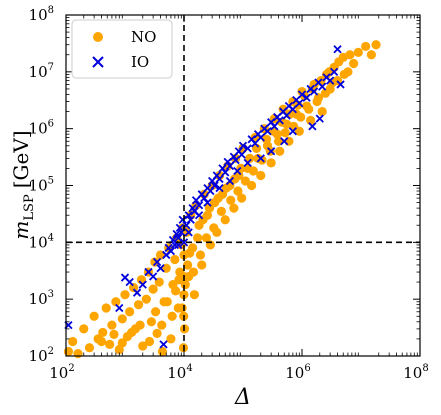  I want to click on x-axis-title: Δ, so click(242, 397).